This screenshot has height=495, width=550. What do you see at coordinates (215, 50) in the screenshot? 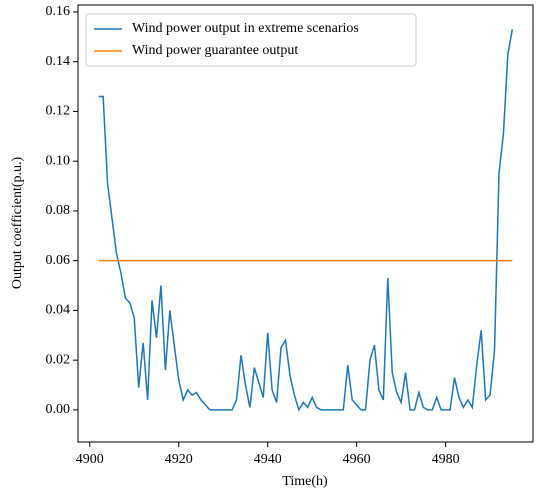
I see `legend-label: Wind power guarantee output` at bounding box center [215, 50].